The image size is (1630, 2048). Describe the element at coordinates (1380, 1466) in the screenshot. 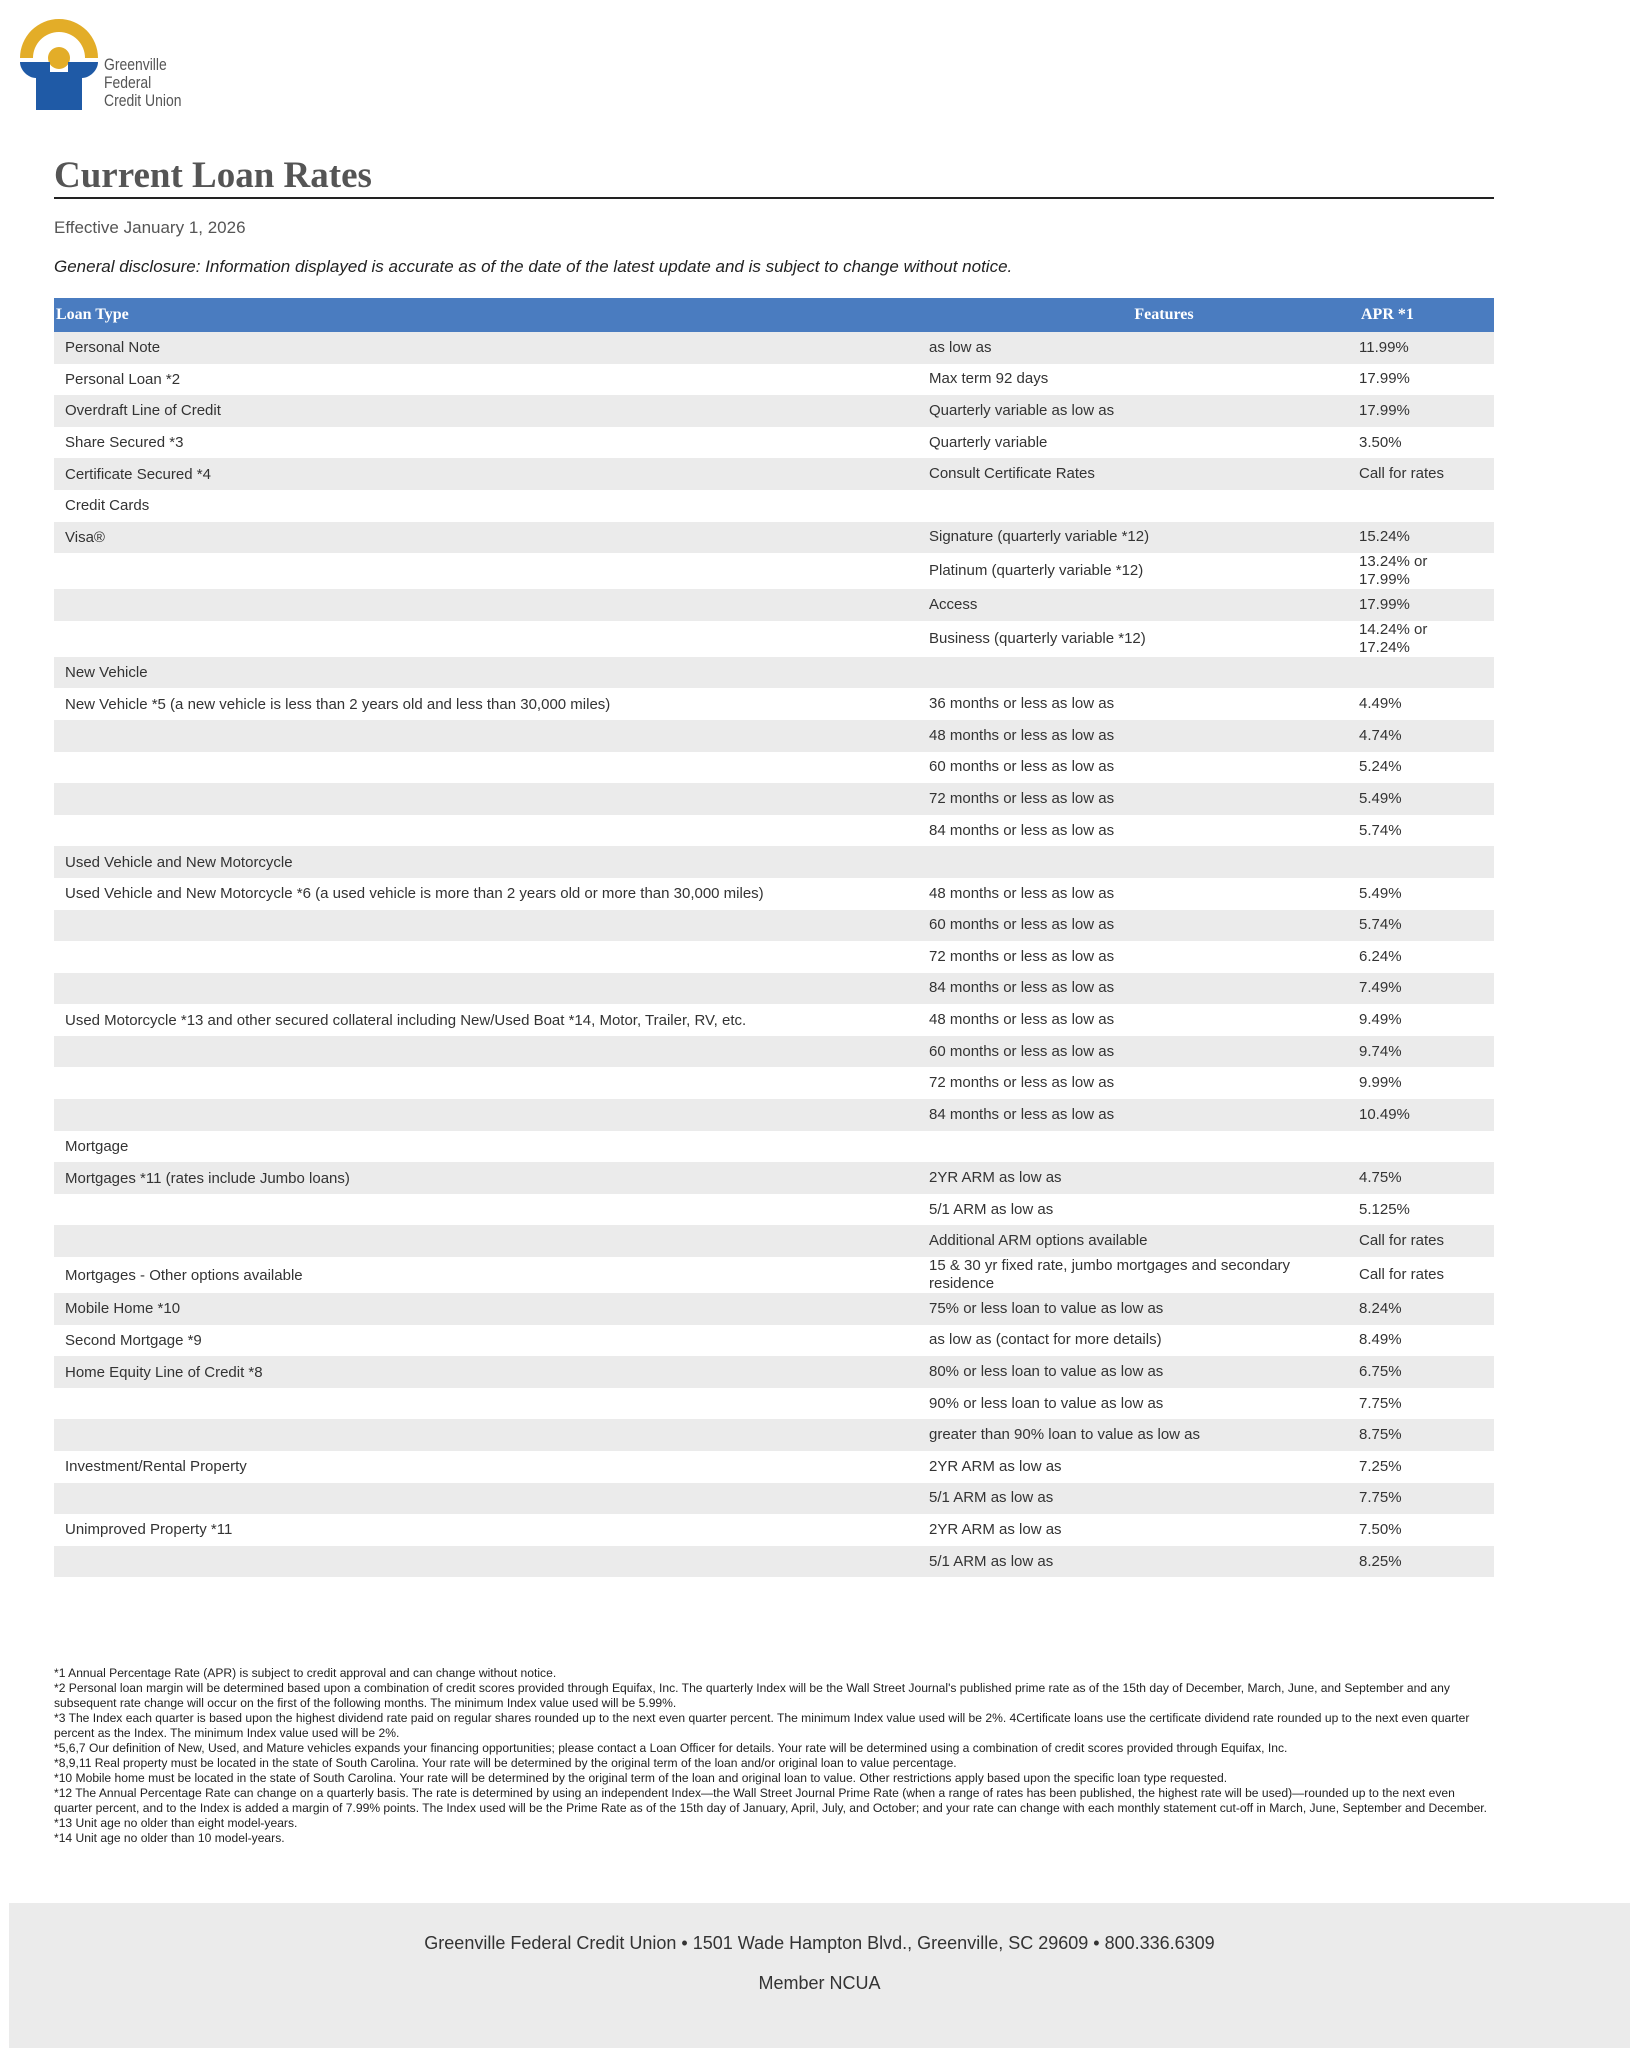

I see `cell-text: 7.25%` at that location.